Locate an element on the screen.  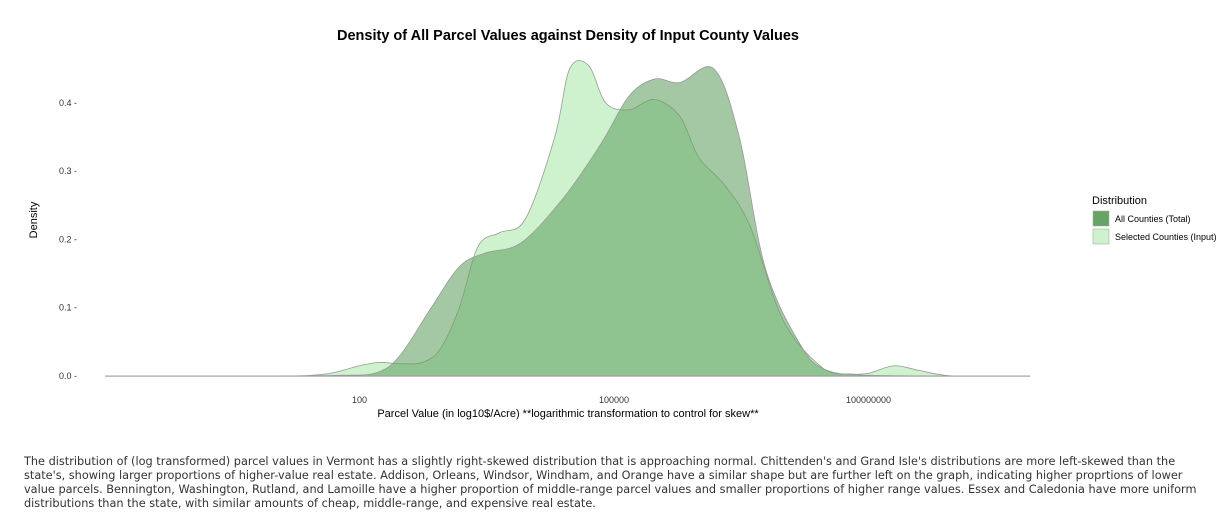
y-tick-label: 0.3 - is located at coordinates (68, 171).